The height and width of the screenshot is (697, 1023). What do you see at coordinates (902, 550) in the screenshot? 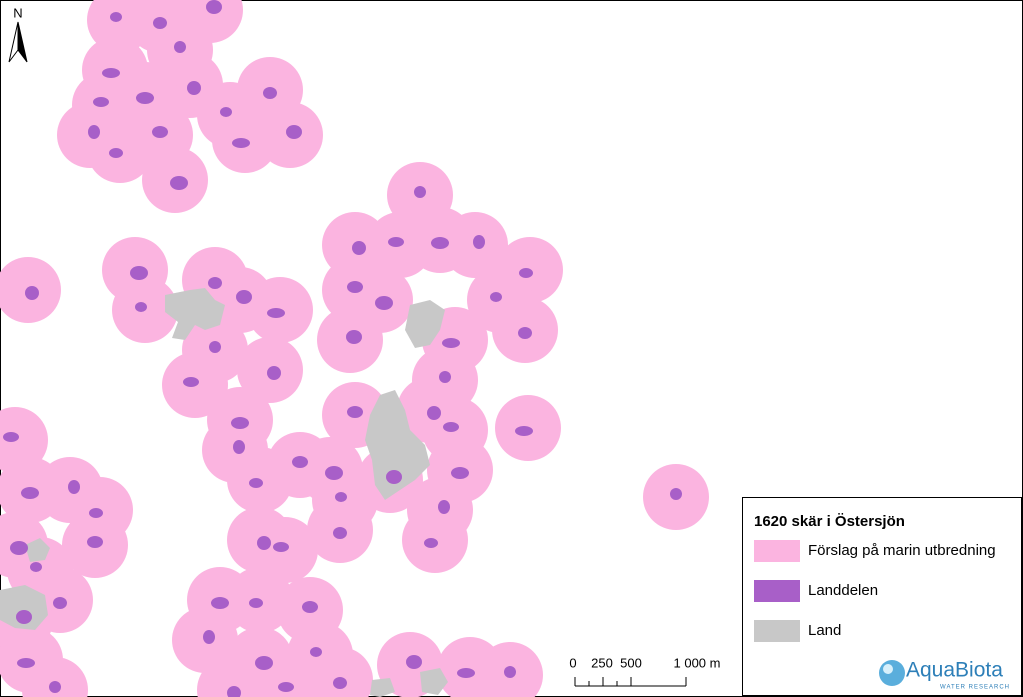
I see `legend-label: Förslag på marin utbredning` at bounding box center [902, 550].